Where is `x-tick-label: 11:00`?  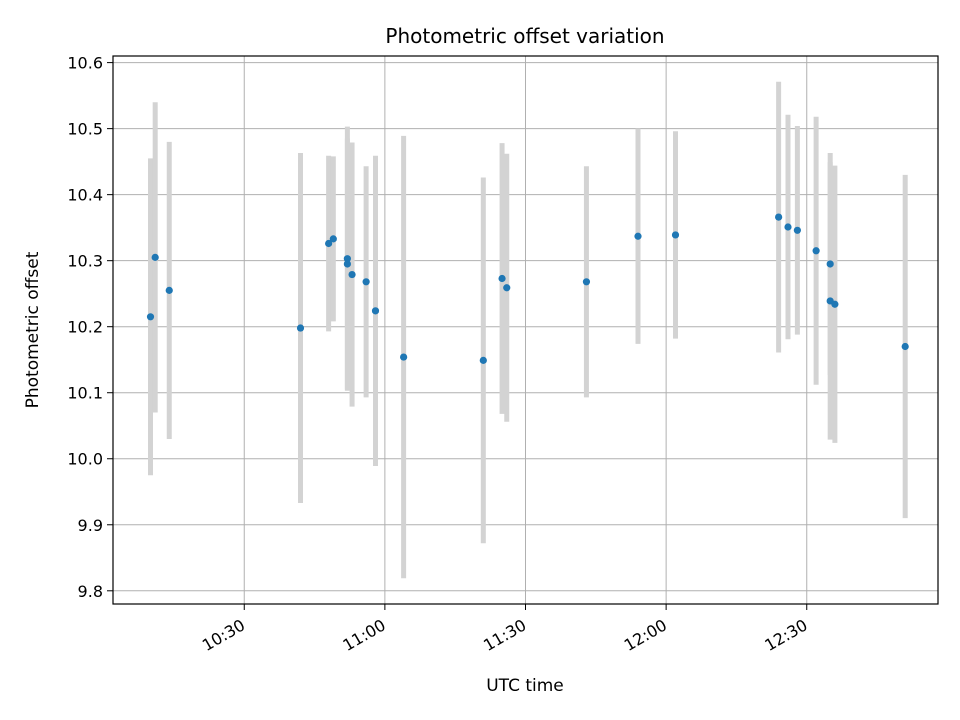
x-tick-label: 11:00 is located at coordinates (363, 635).